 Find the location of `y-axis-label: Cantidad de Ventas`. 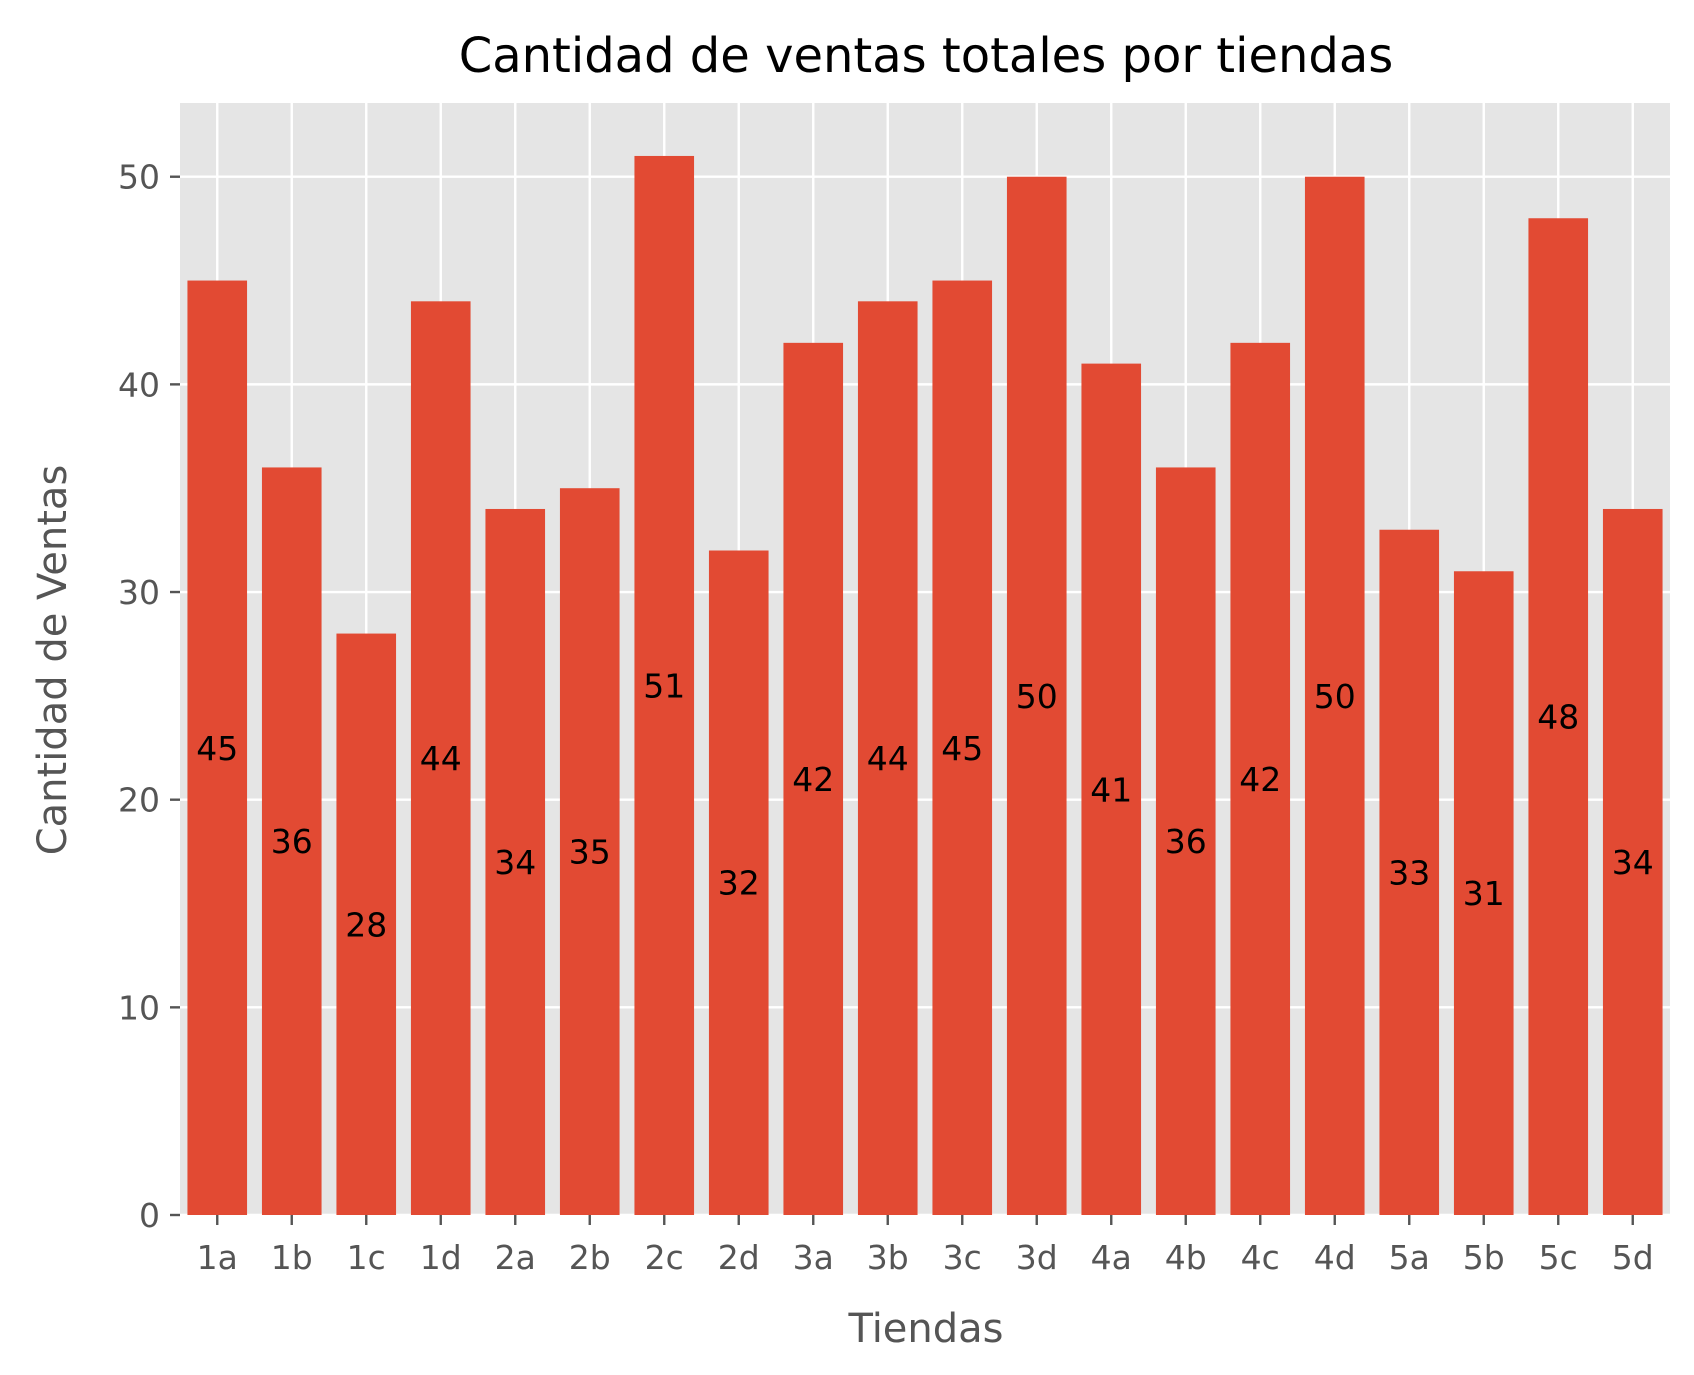

y-axis-label: Cantidad de Ventas is located at coordinates (53, 660).